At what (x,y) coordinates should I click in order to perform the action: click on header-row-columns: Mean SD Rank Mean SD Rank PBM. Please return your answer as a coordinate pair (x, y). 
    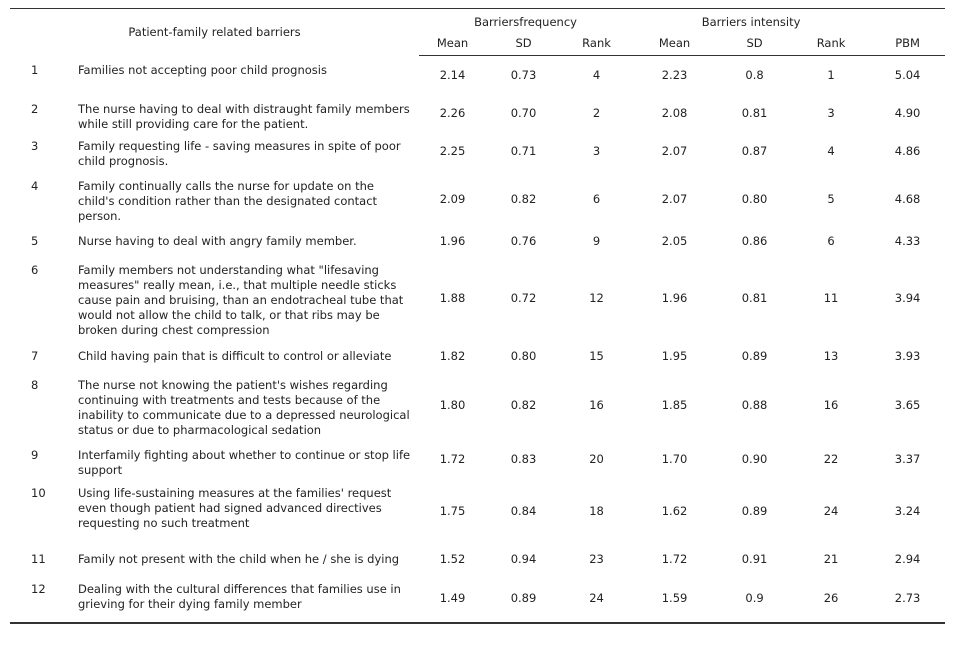
    Looking at the image, I should click on (478, 43).